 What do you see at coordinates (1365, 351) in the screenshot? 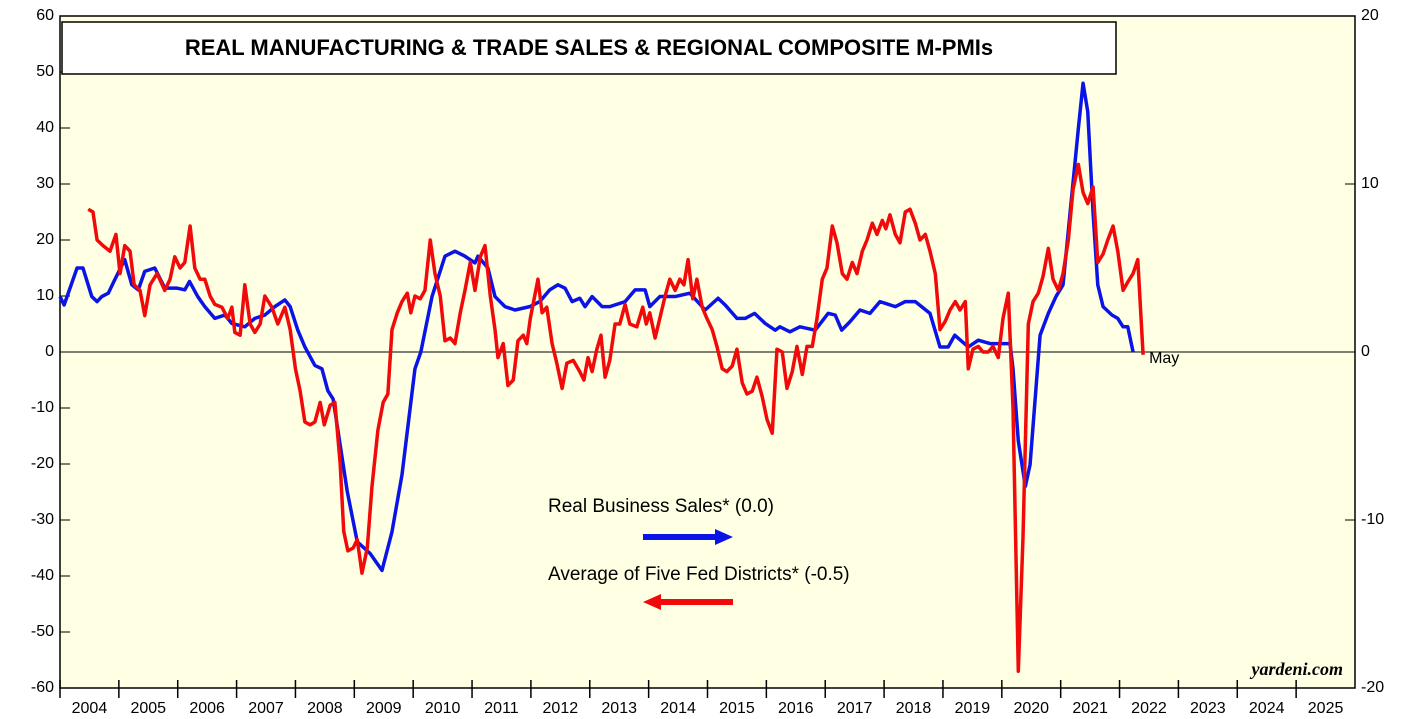
I see `y2-tick-label: 0` at bounding box center [1365, 351].